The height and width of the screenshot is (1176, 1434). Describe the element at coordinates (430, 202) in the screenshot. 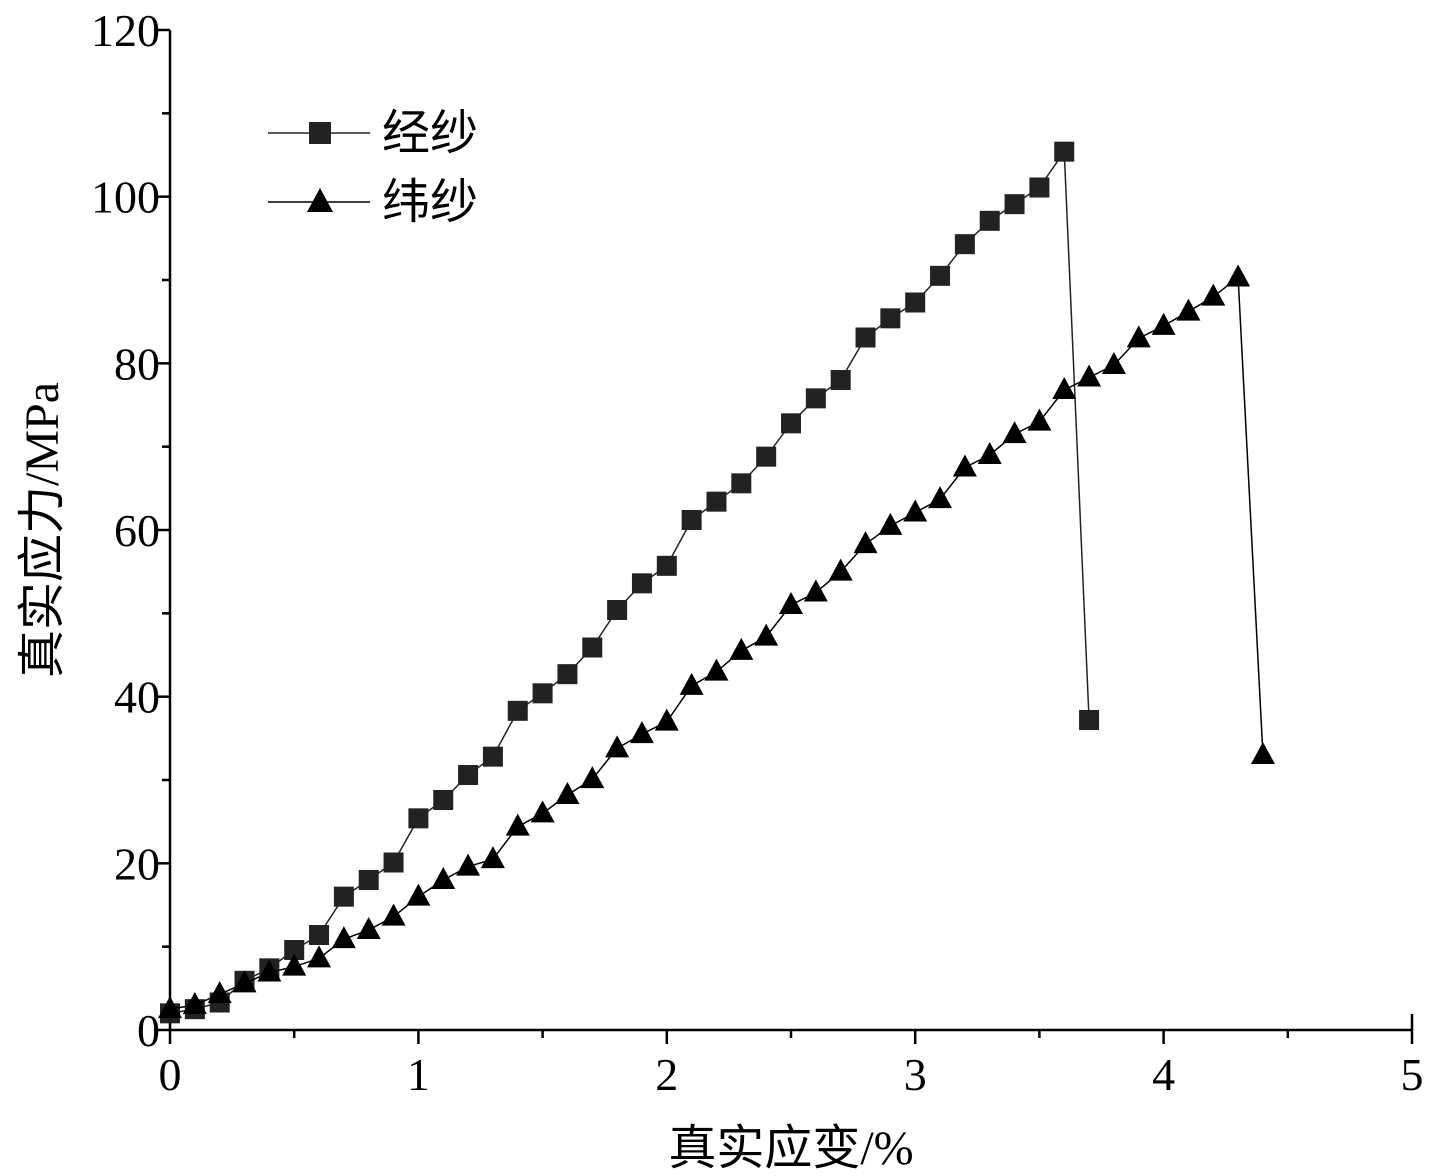

I see `legend-label-weft: 纬纱` at that location.